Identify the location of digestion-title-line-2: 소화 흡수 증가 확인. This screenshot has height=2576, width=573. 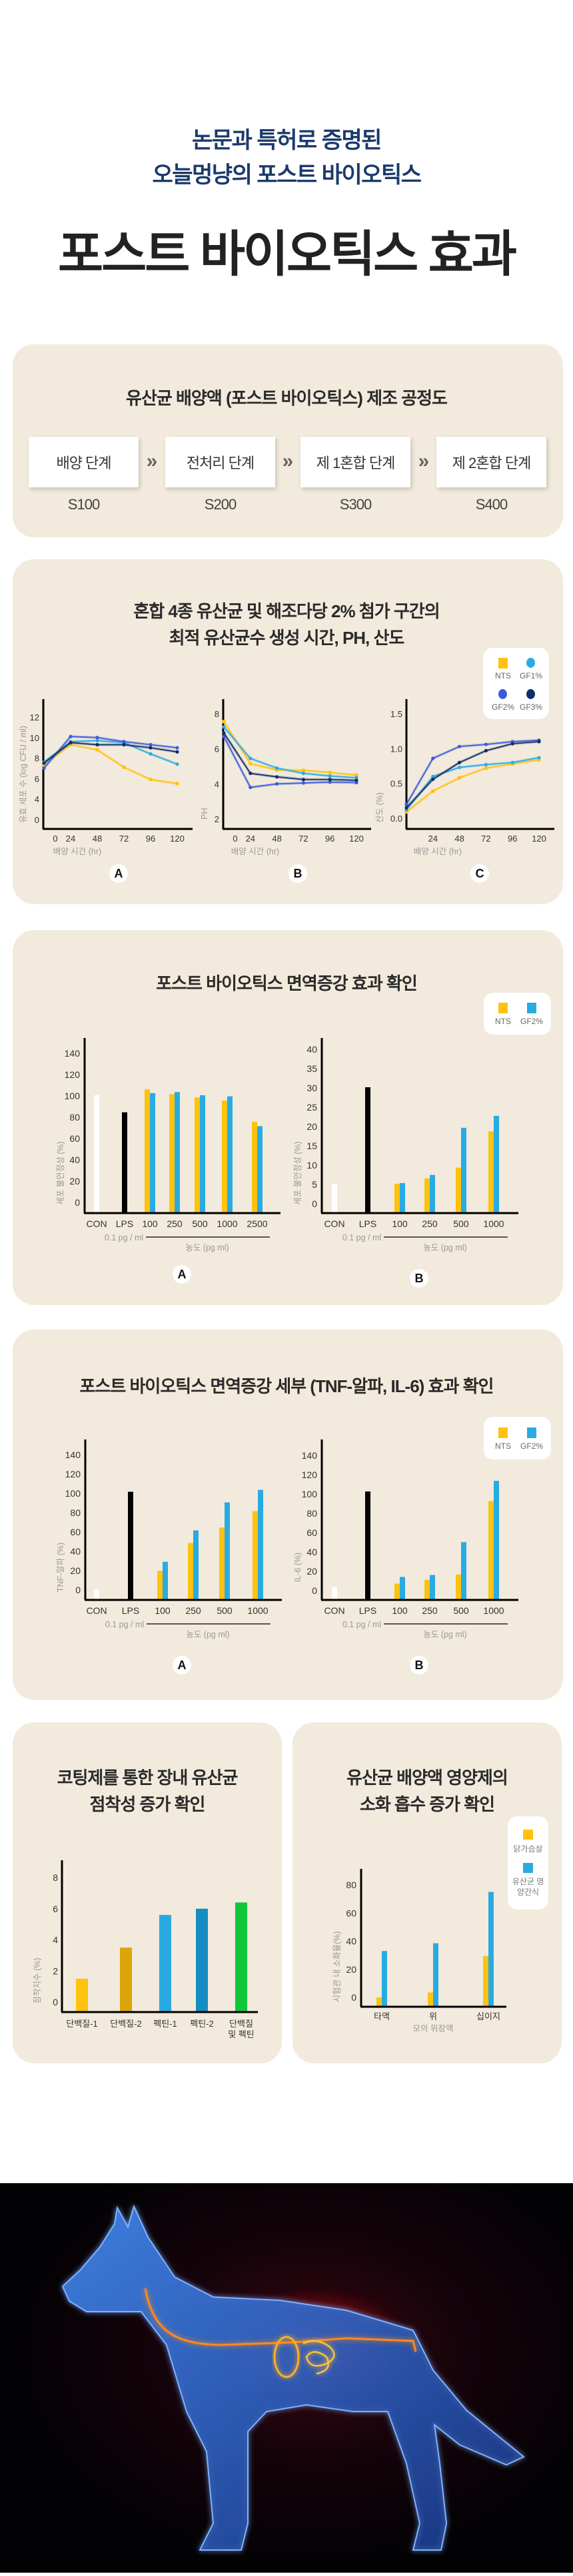
(427, 1804).